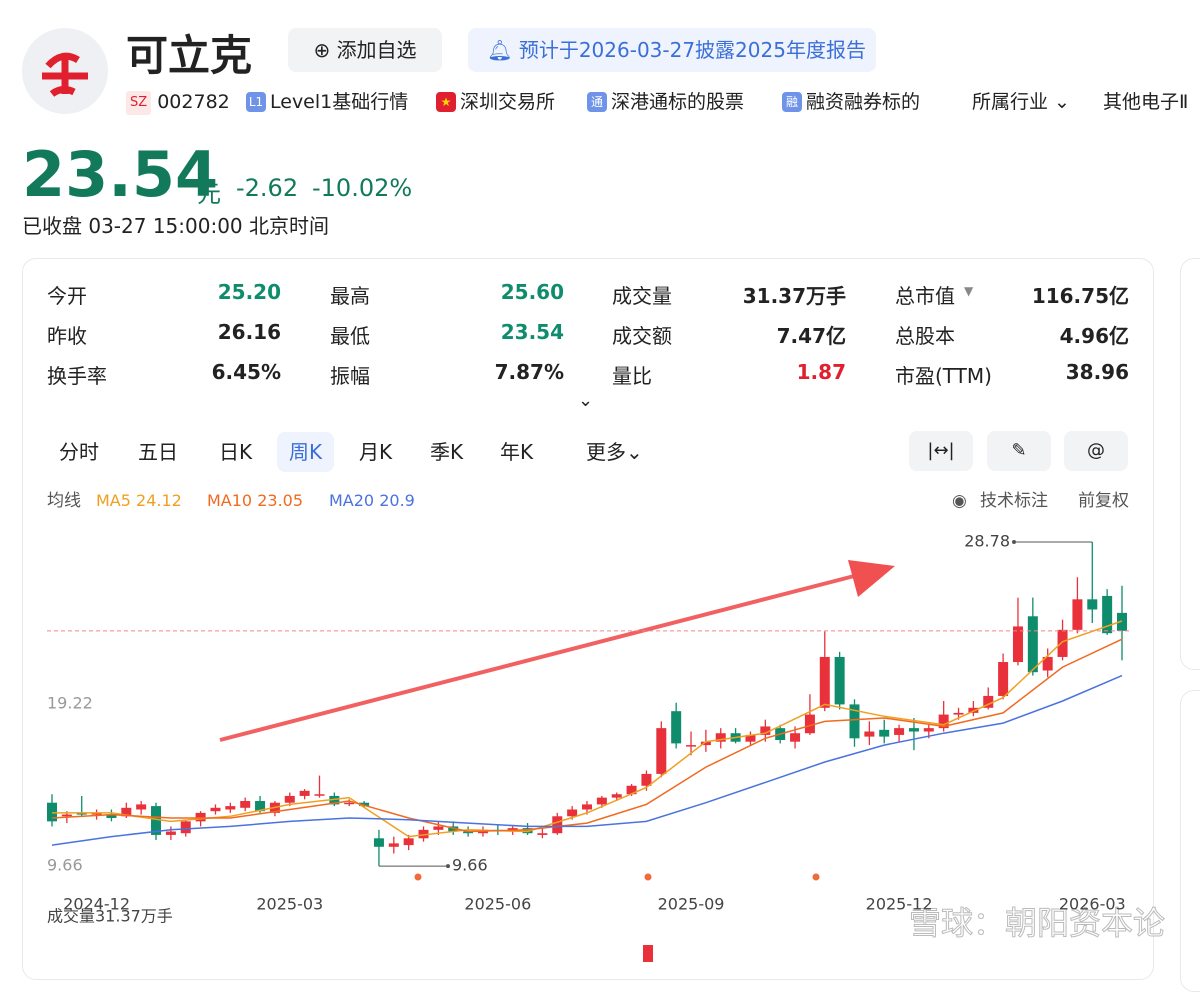 Image resolution: width=1200 pixels, height=992 pixels. What do you see at coordinates (376, 452) in the screenshot?
I see `tab: 月K` at bounding box center [376, 452].